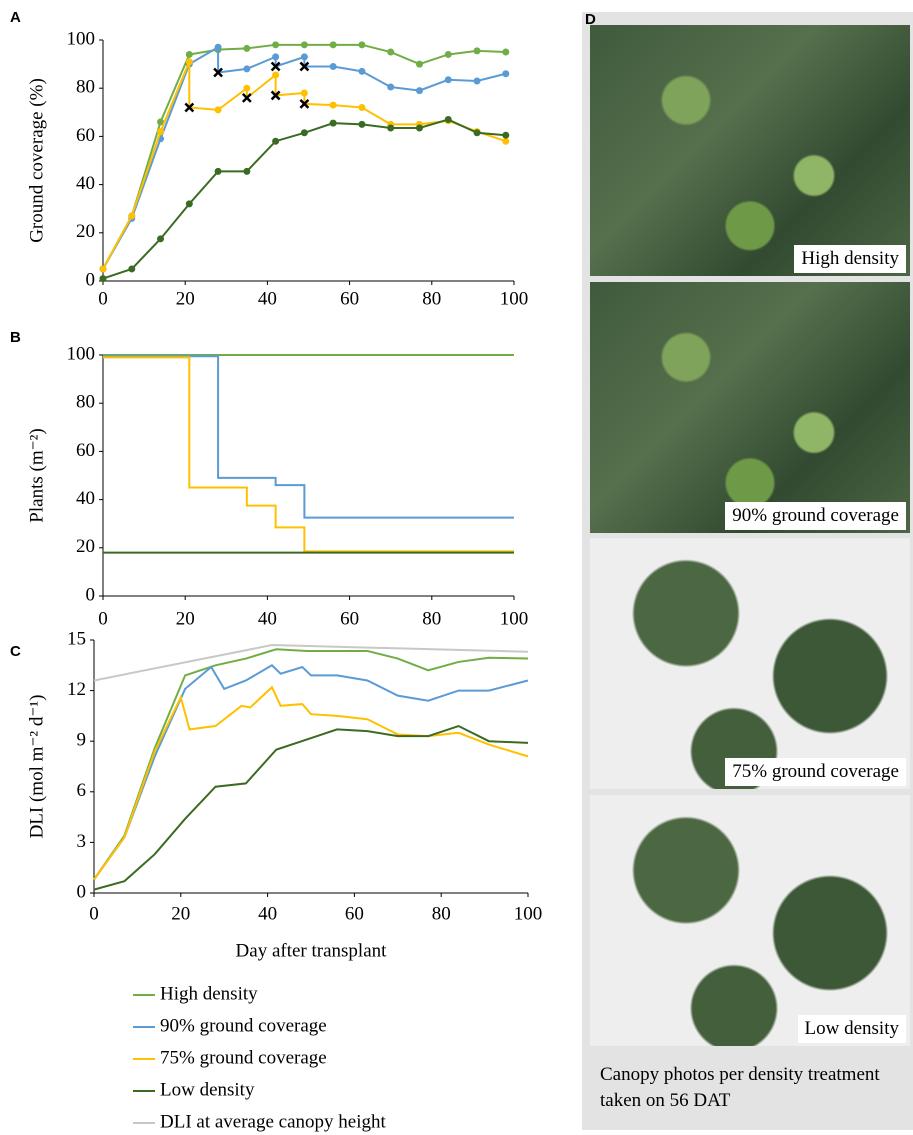 The height and width of the screenshot is (1135, 913). What do you see at coordinates (36, 767) in the screenshot?
I see `y-axis-label: DLI (mol m⁻² d⁻¹)` at bounding box center [36, 767].